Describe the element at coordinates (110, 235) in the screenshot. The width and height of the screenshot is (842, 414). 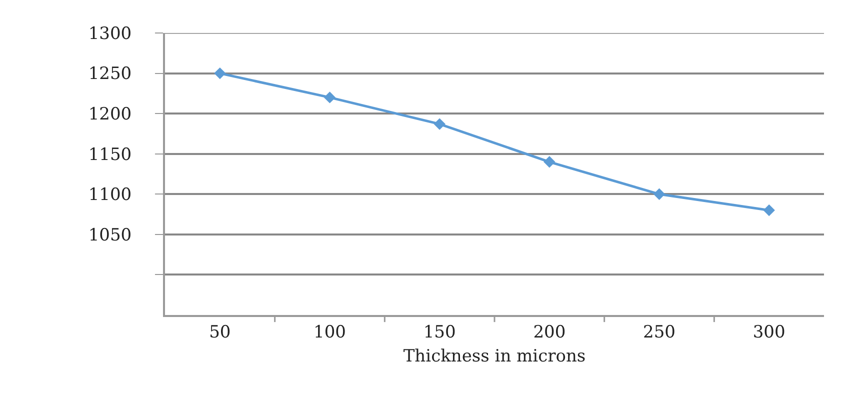
I see `y-tick-label: 1050` at that location.